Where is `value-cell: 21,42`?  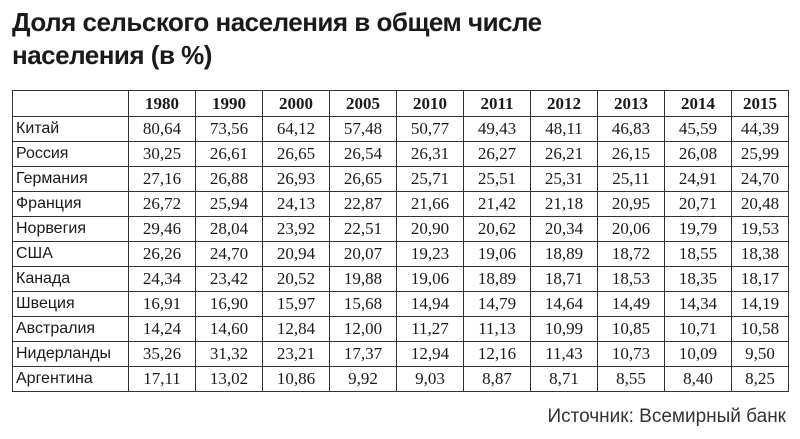 value-cell: 21,42 is located at coordinates (497, 204).